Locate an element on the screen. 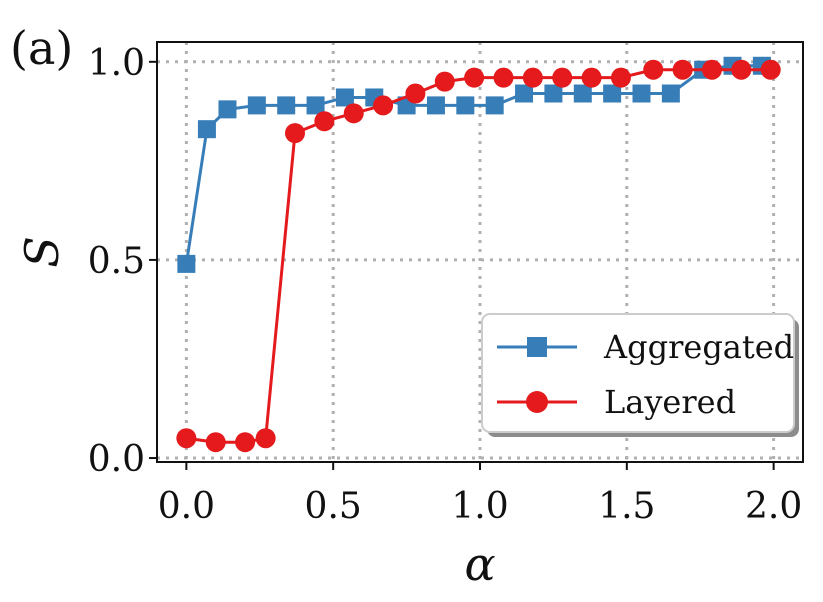 The image size is (823, 602). legend-label: Layered is located at coordinates (670, 402).